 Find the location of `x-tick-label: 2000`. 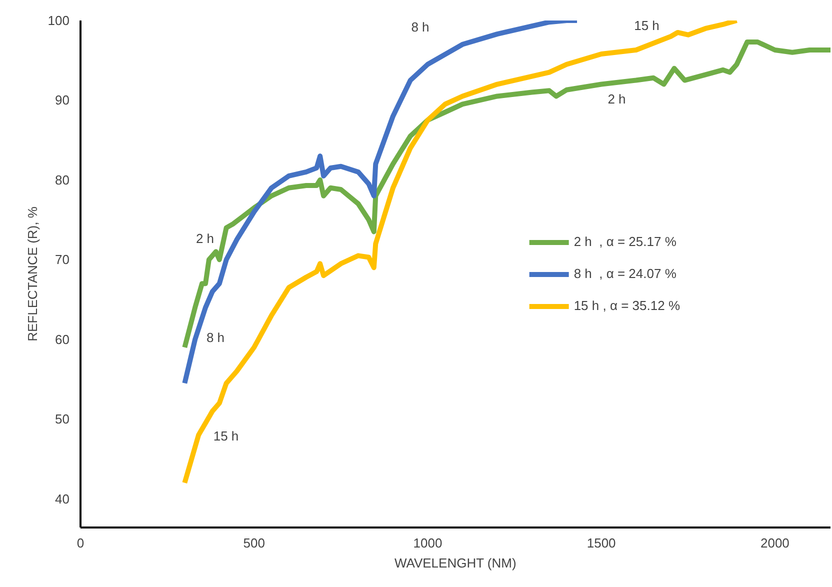

x-tick-label: 2000 is located at coordinates (775, 543).